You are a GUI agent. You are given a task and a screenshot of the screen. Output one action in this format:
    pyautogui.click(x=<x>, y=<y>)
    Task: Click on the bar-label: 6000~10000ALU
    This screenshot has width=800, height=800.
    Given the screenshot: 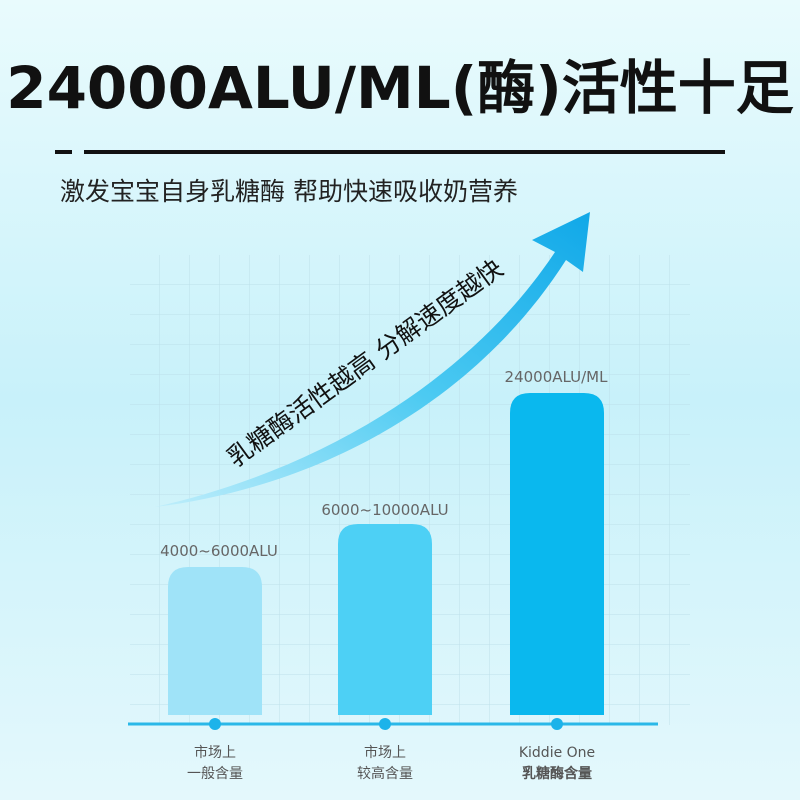 What is the action you would take?
    pyautogui.click(x=384, y=510)
    